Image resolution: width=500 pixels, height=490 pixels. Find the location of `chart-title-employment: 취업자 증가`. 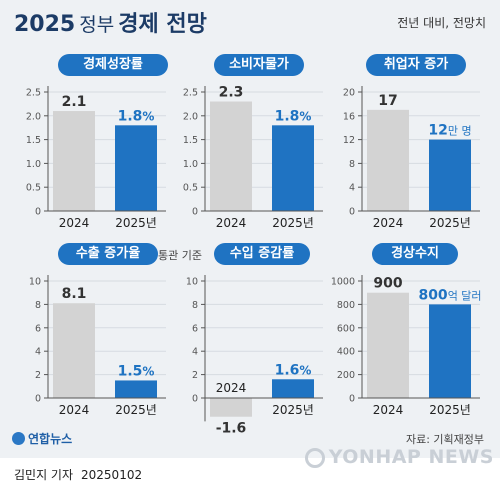

chart-title-employment: 취업자 증가 is located at coordinates (416, 65).